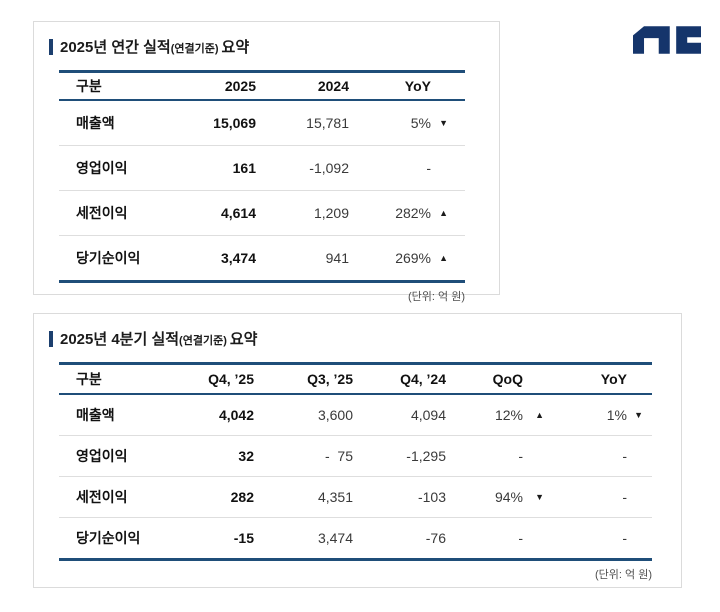 The width and height of the screenshot is (720, 612). I want to click on table-row-operating-profit: 영업이익 161 -1,092 -, so click(262, 168).